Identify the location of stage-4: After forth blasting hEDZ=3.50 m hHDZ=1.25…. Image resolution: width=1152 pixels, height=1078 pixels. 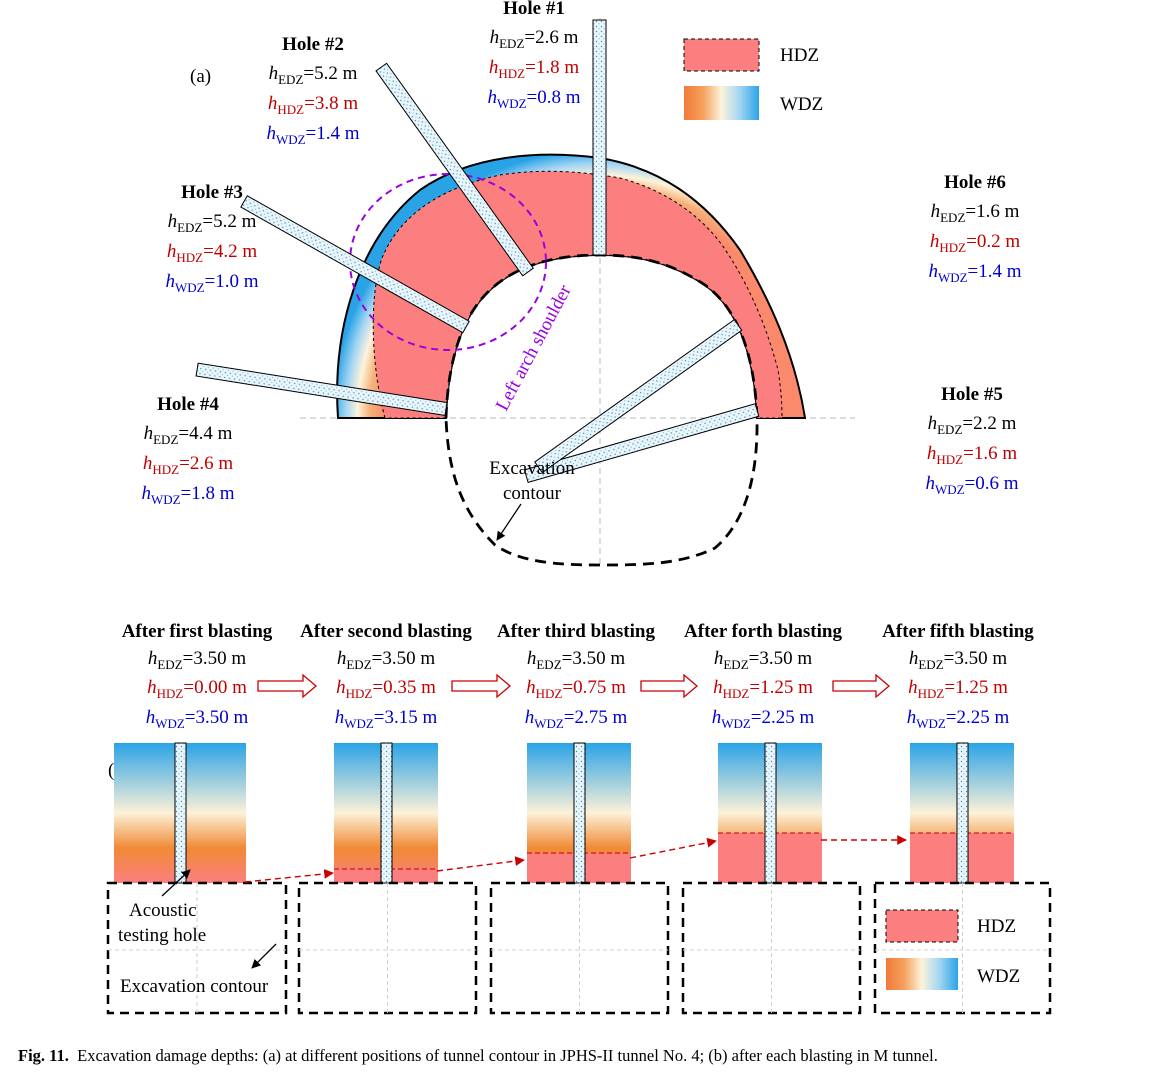
(763, 752).